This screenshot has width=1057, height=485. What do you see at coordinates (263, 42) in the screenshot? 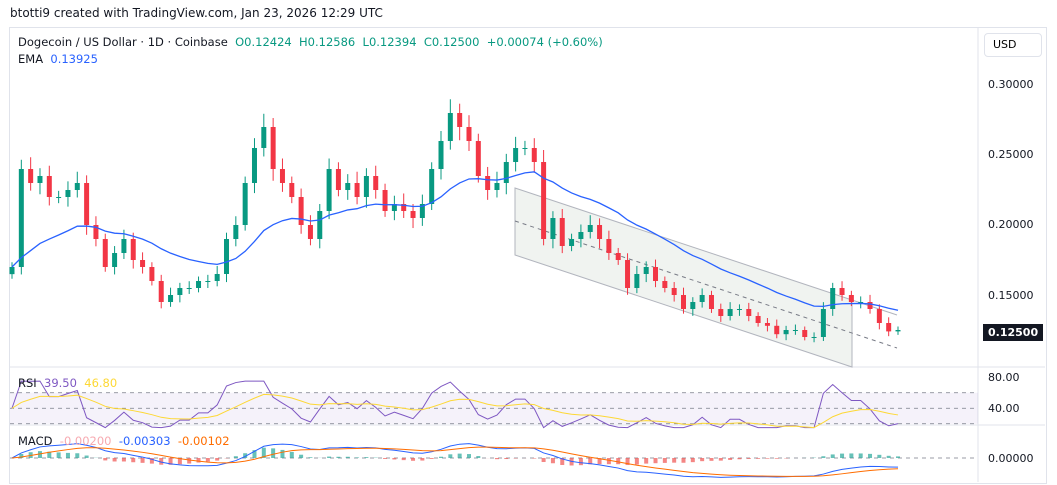
I see `ohlc-open: O0.12424` at bounding box center [263, 42].